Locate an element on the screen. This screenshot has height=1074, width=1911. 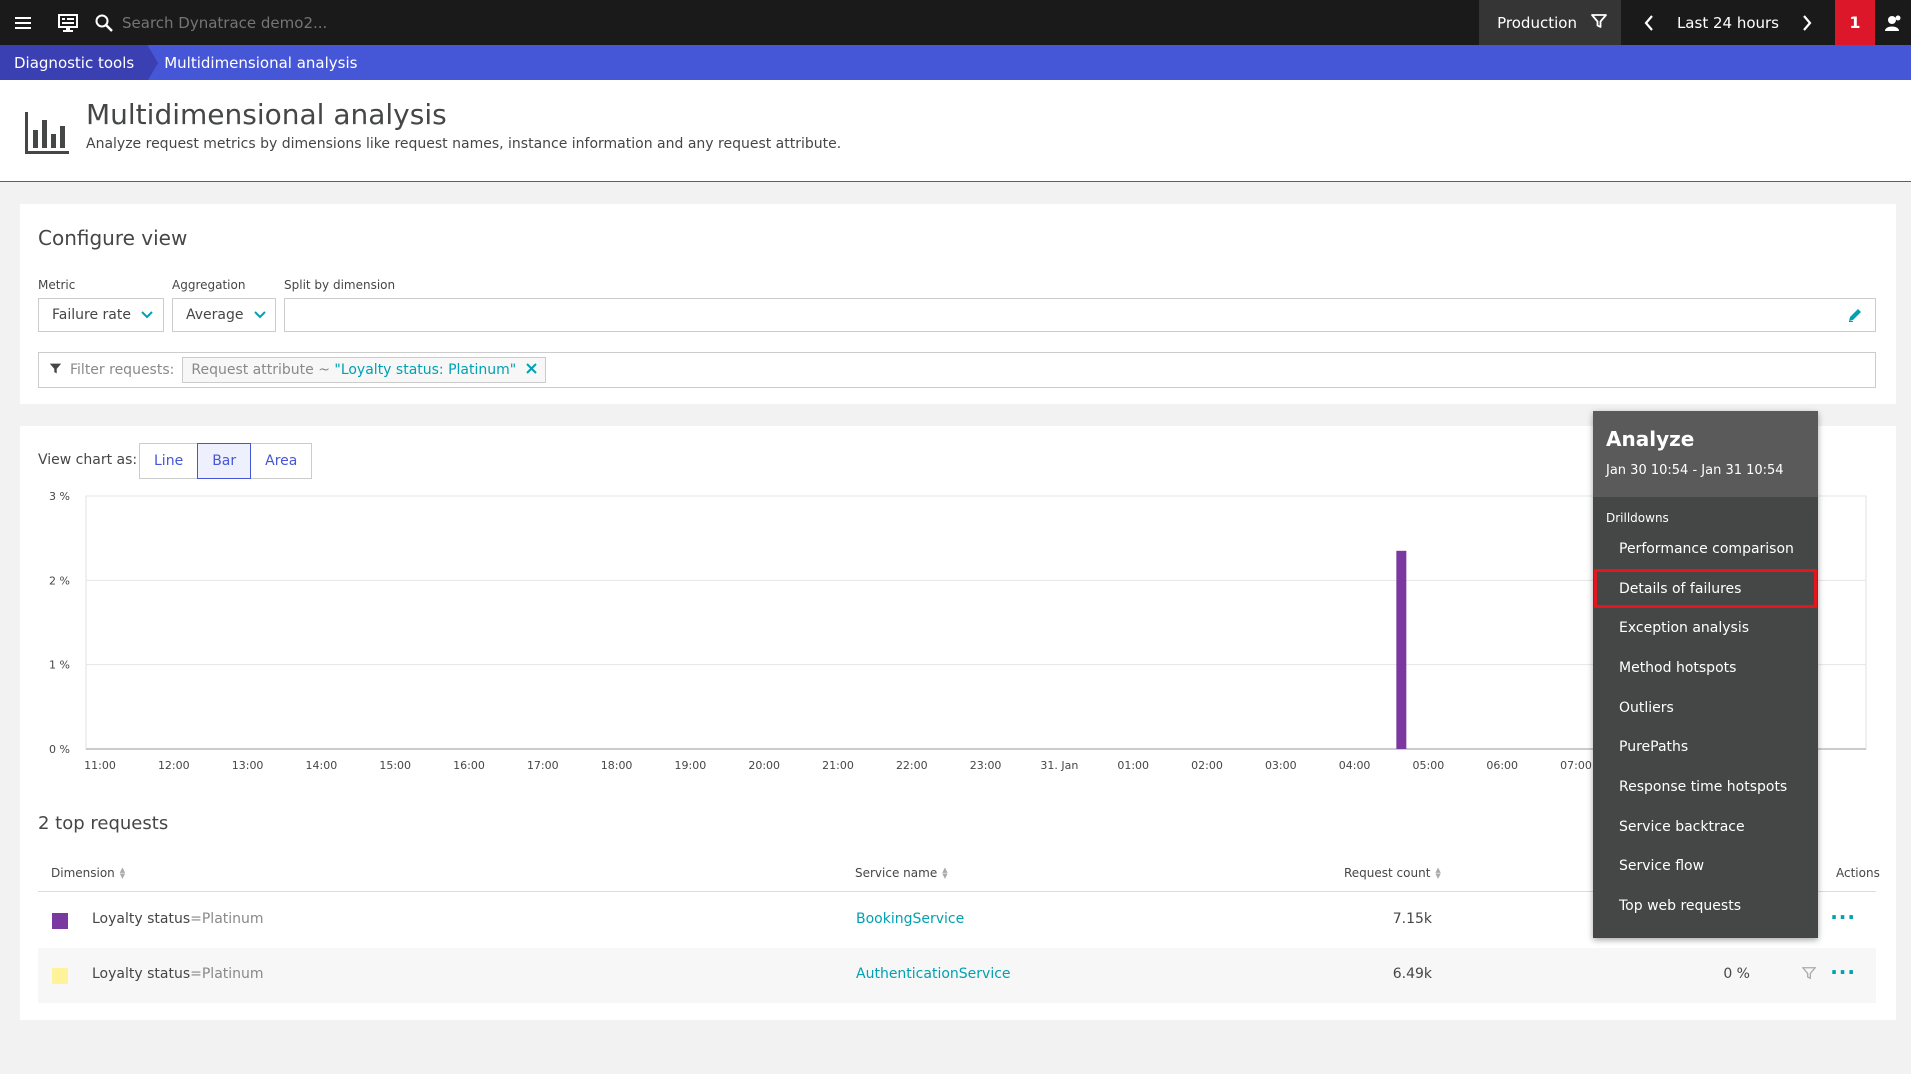
menu-item-service-backtrace: Service backtrace is located at coordinates (1682, 826).